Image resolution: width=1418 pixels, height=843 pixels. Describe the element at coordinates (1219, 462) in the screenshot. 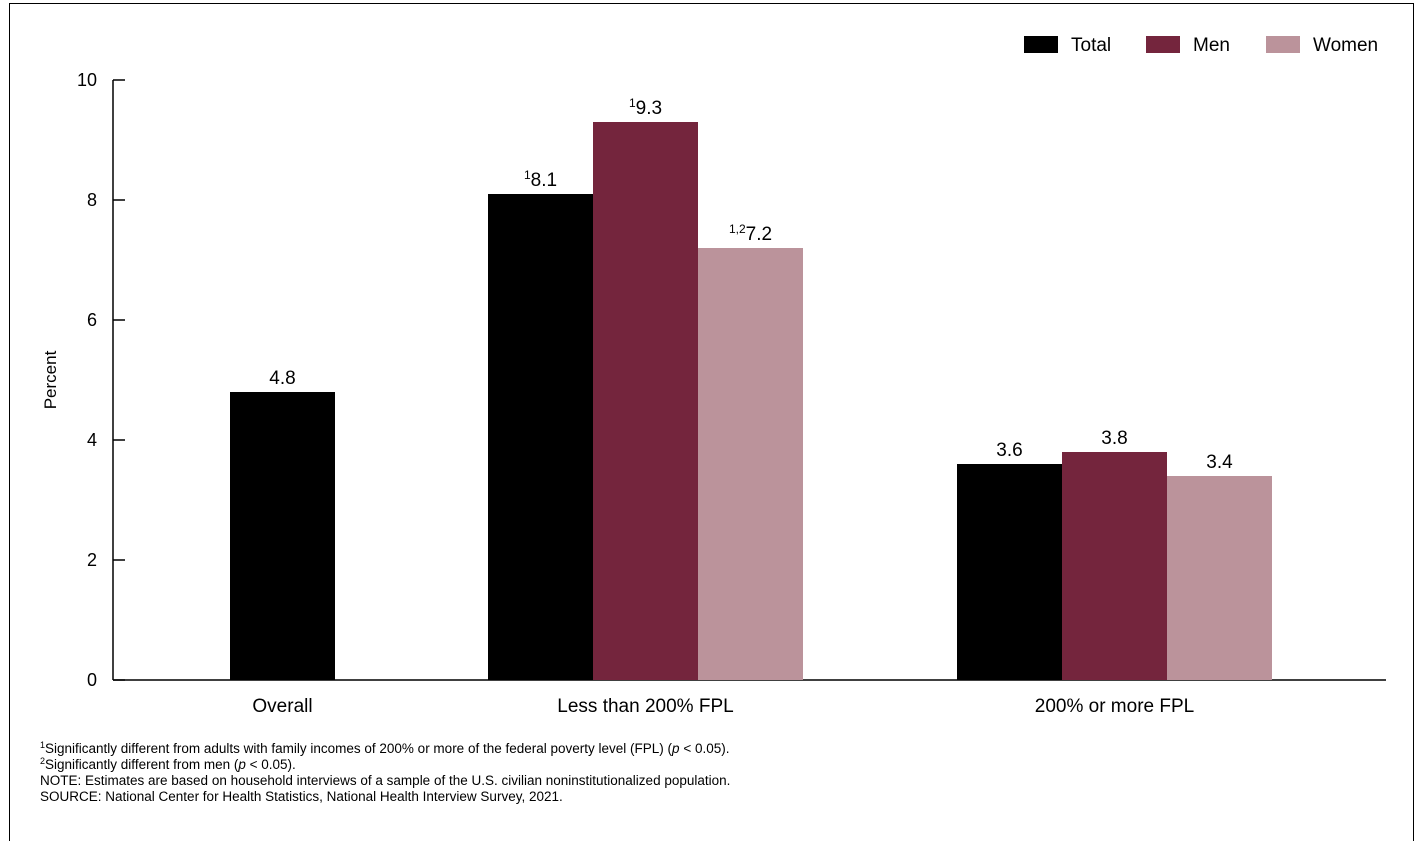

I see `data-label: 3.4` at that location.